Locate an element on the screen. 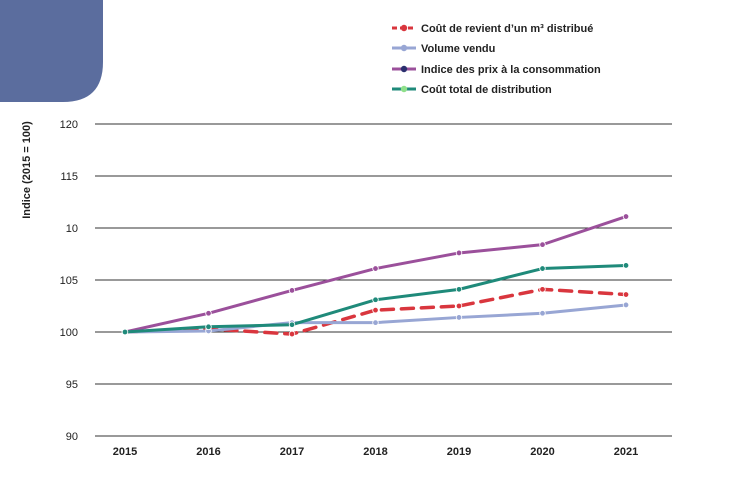 This screenshot has height=500, width=737. x-tick-label: 2018 is located at coordinates (375, 452).